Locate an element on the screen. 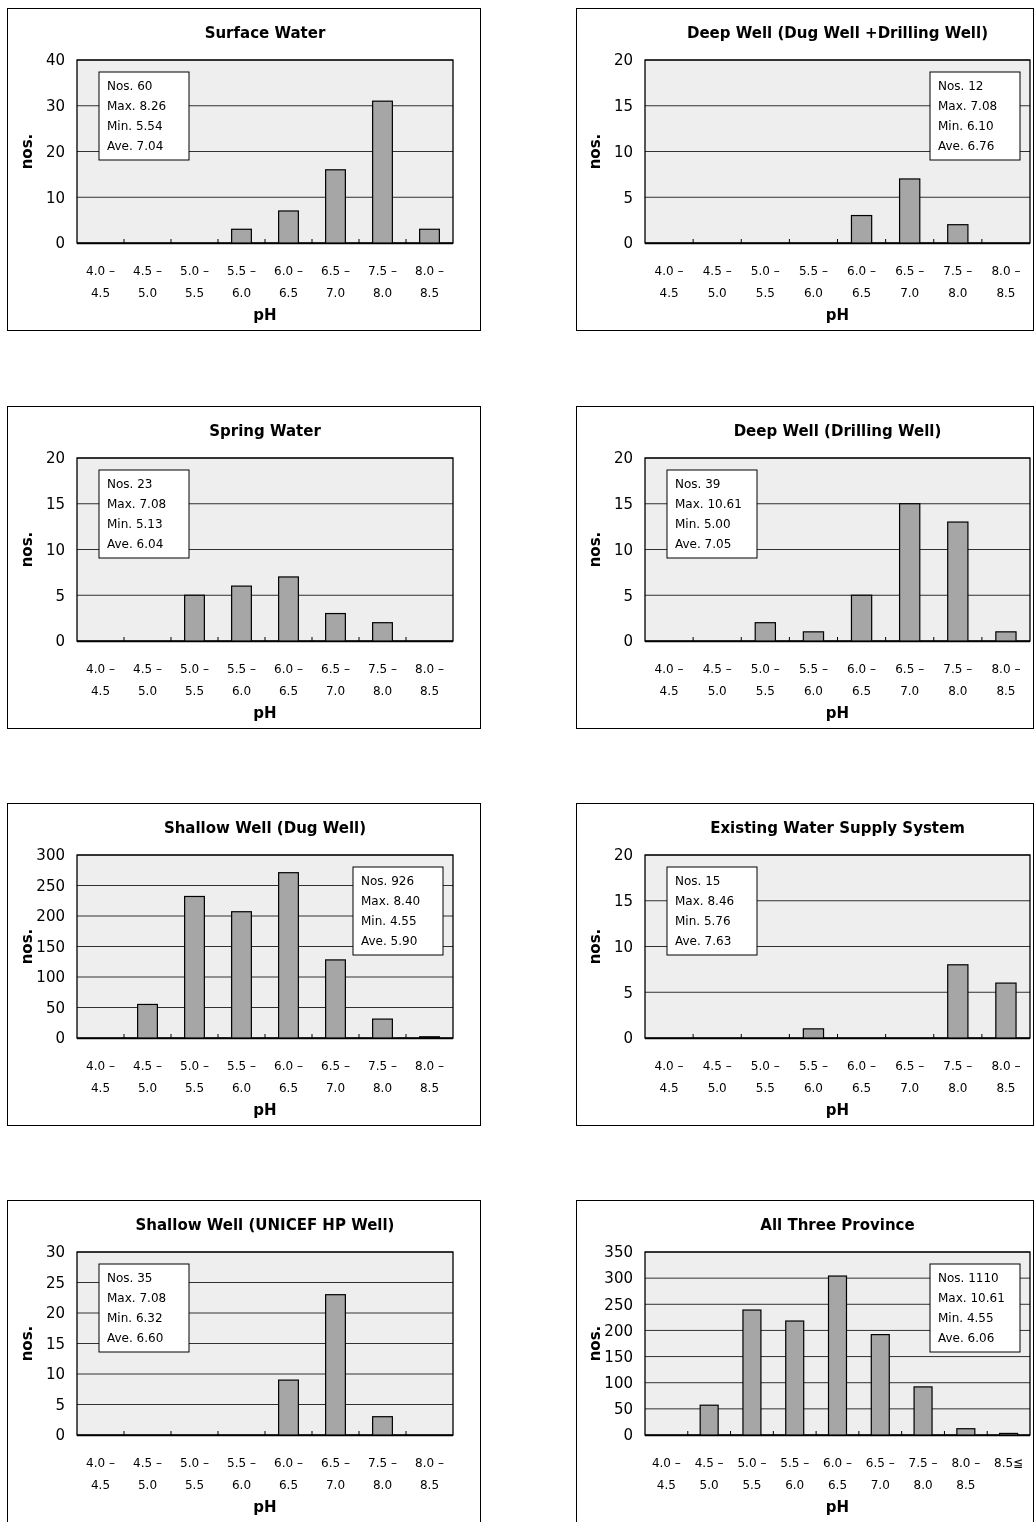 The height and width of the screenshot is (1522, 1035). annotation: Nos. 15 is located at coordinates (698, 881).